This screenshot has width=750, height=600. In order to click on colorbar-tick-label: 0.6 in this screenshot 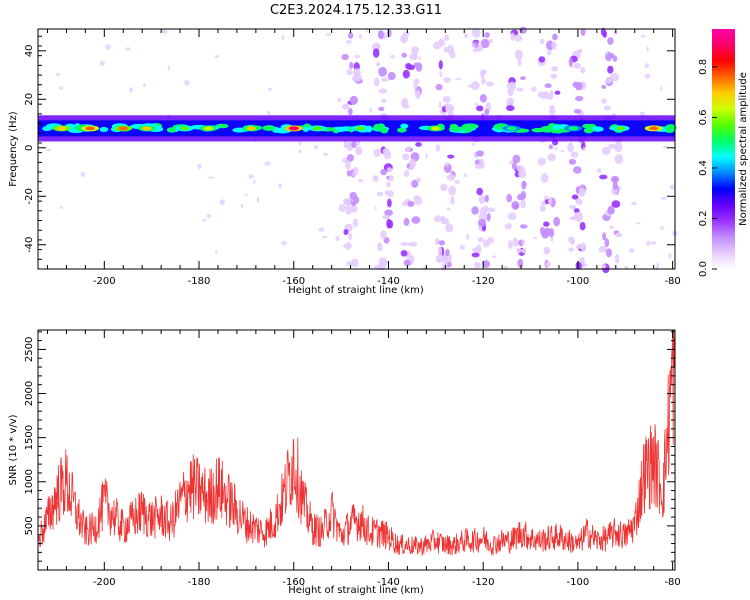, I will do `click(703, 117)`.